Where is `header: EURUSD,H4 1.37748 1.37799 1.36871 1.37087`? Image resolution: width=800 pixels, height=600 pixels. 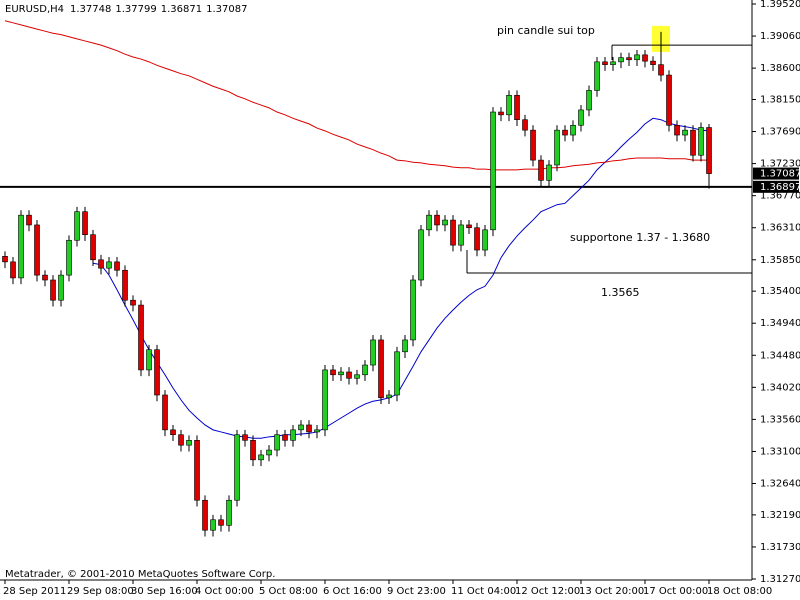 header: EURUSD,H4 1.37748 1.37799 1.36871 1.37087 is located at coordinates (126, 9).